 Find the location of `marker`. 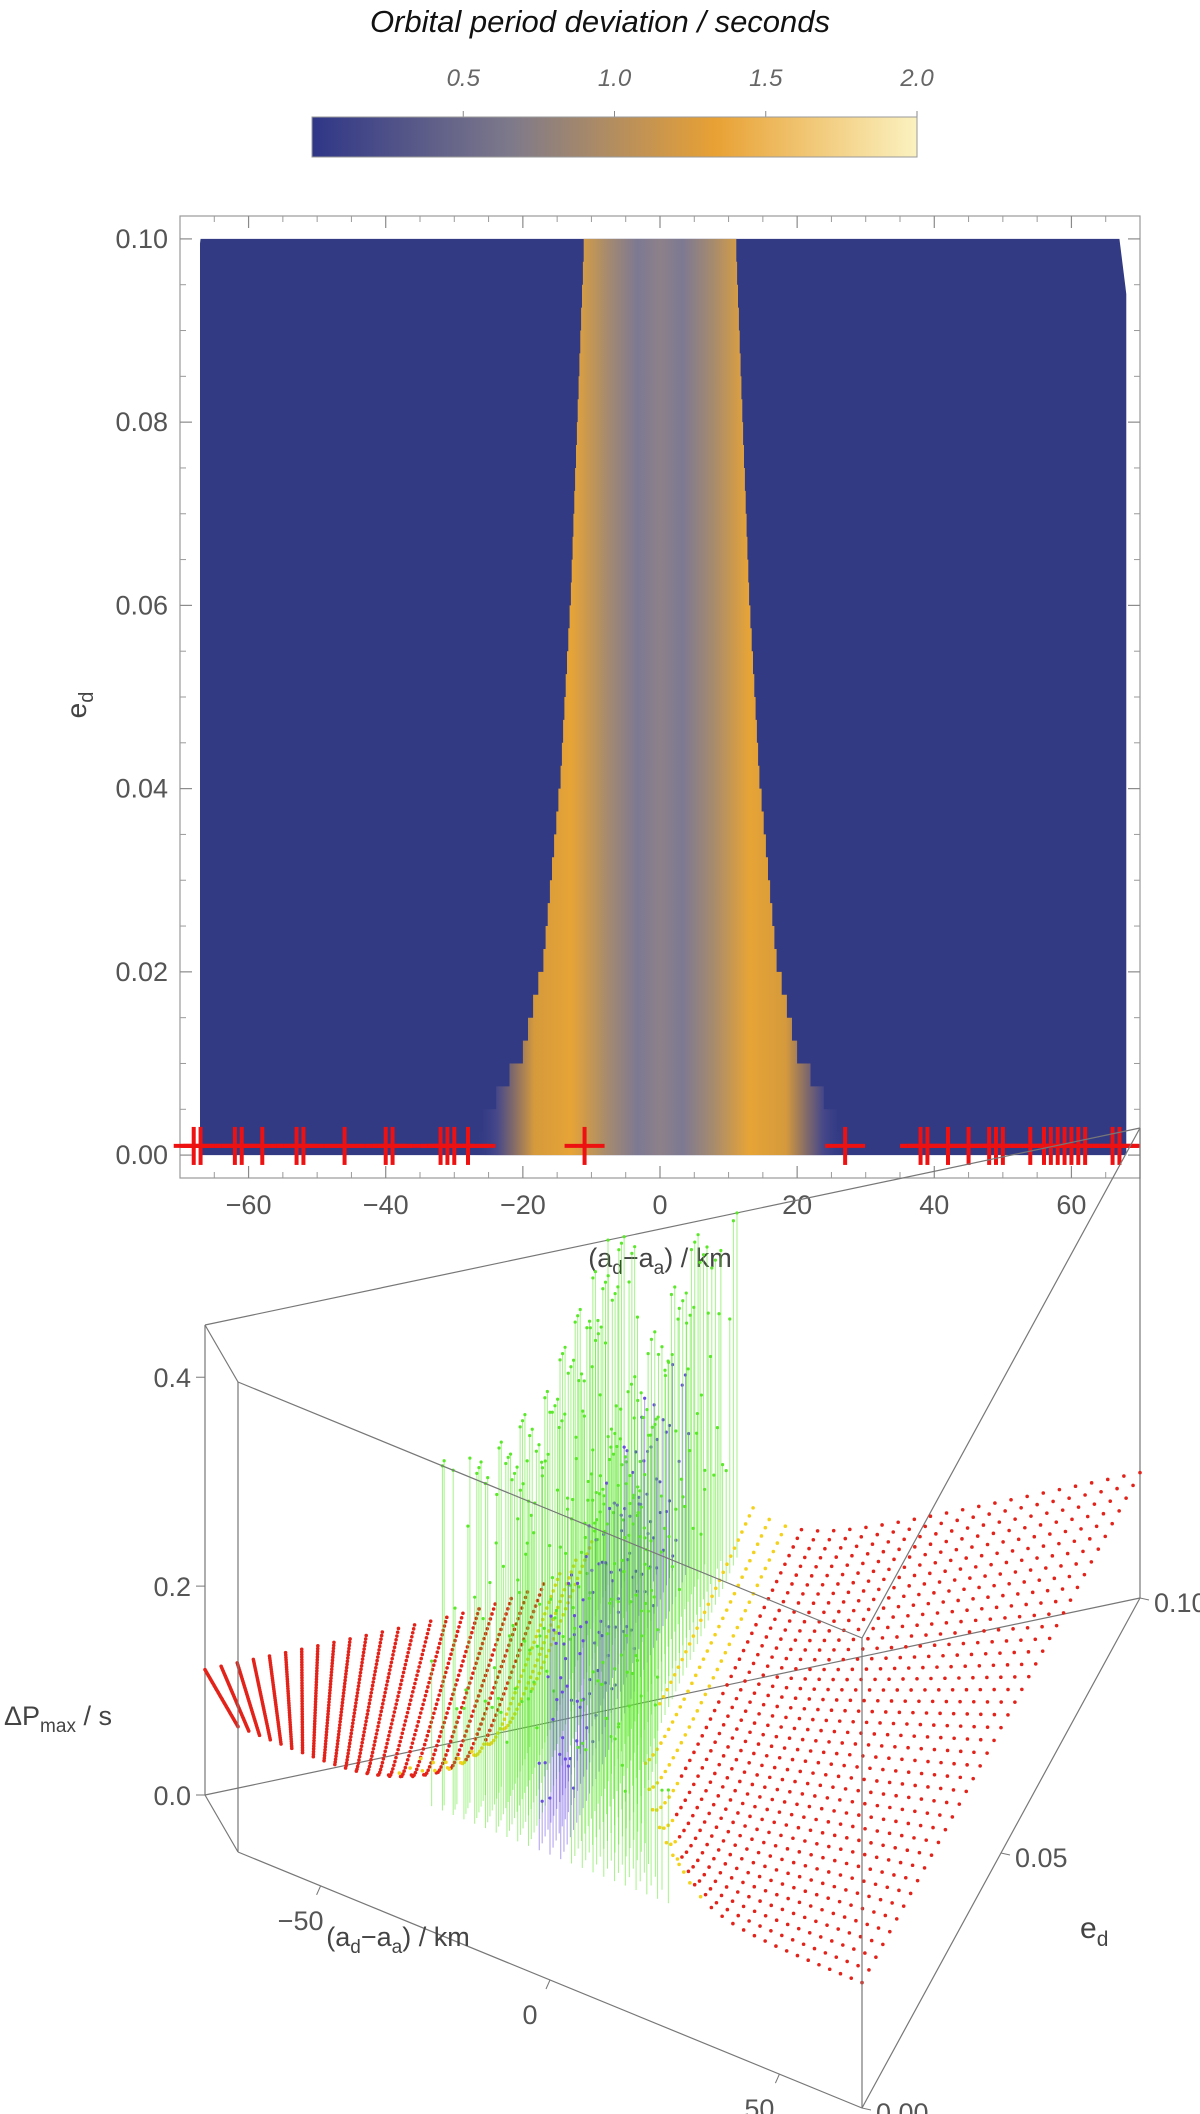

marker is located at coordinates (303, 1145).